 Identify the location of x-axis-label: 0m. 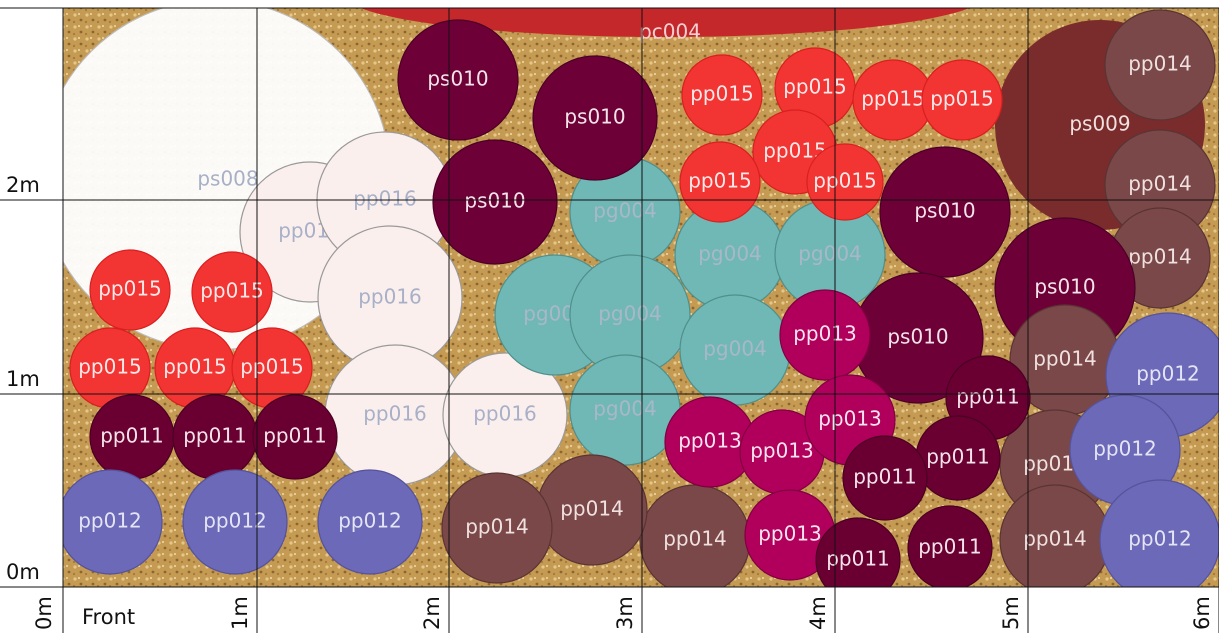
(44, 613).